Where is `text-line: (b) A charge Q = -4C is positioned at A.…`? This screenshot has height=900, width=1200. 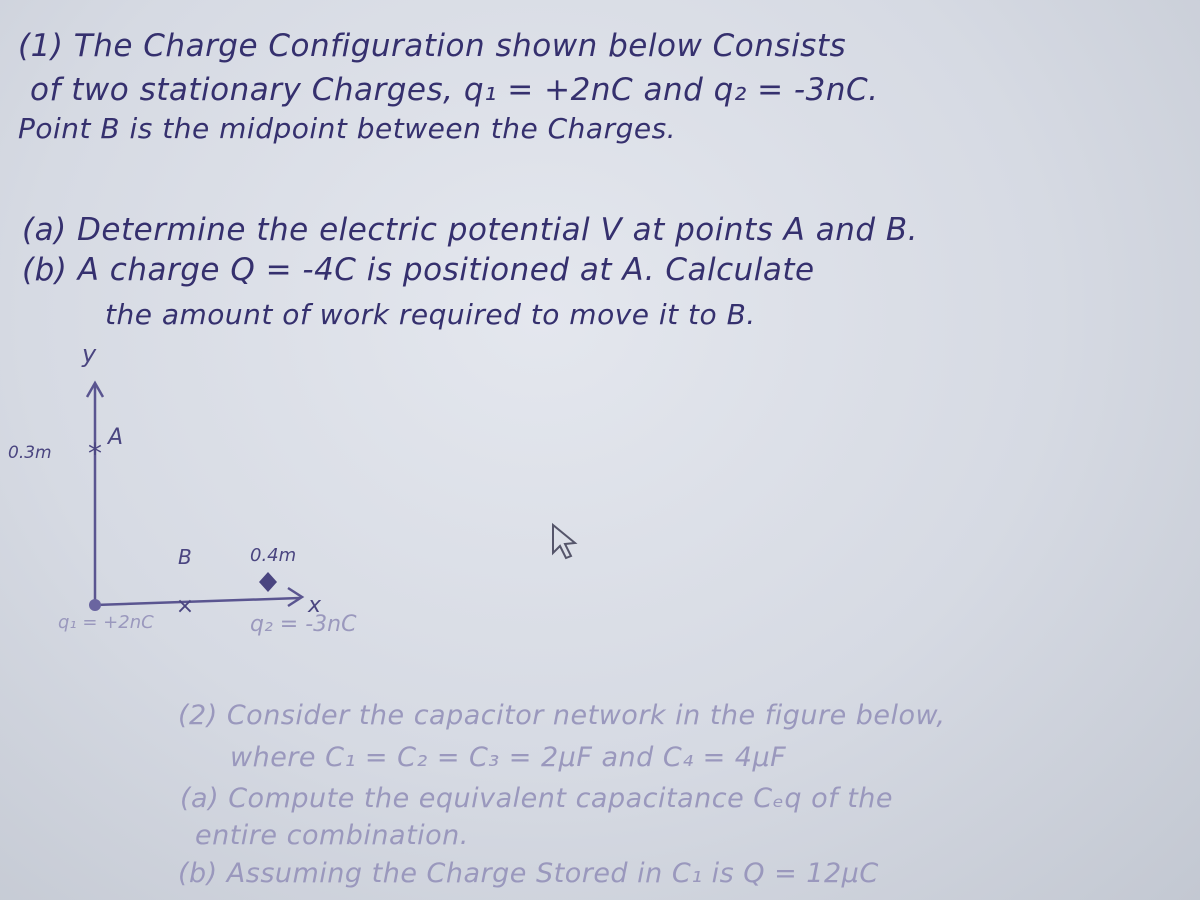 text-line: (b) A charge Q = -4C is positioned at A.… is located at coordinates (418, 270).